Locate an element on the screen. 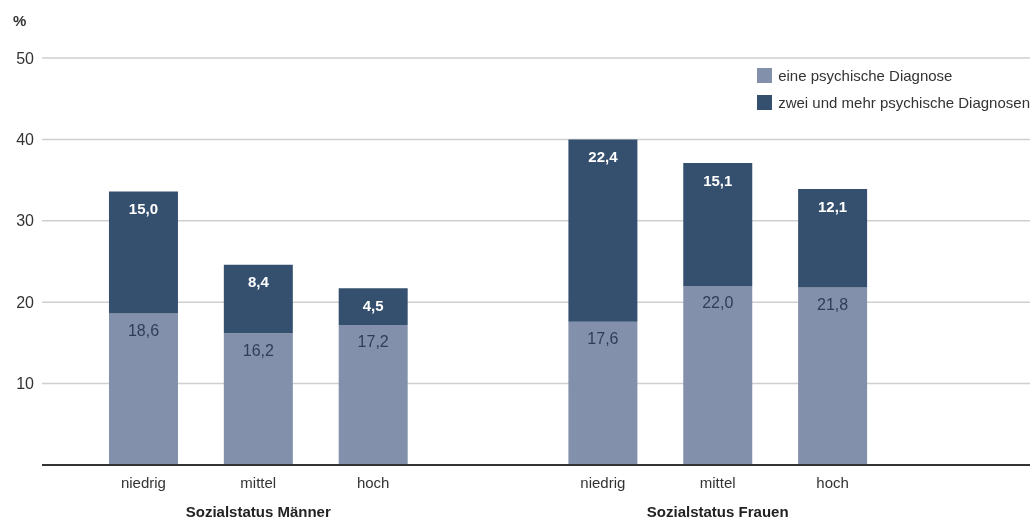  data-label: 17,2 is located at coordinates (373, 342).